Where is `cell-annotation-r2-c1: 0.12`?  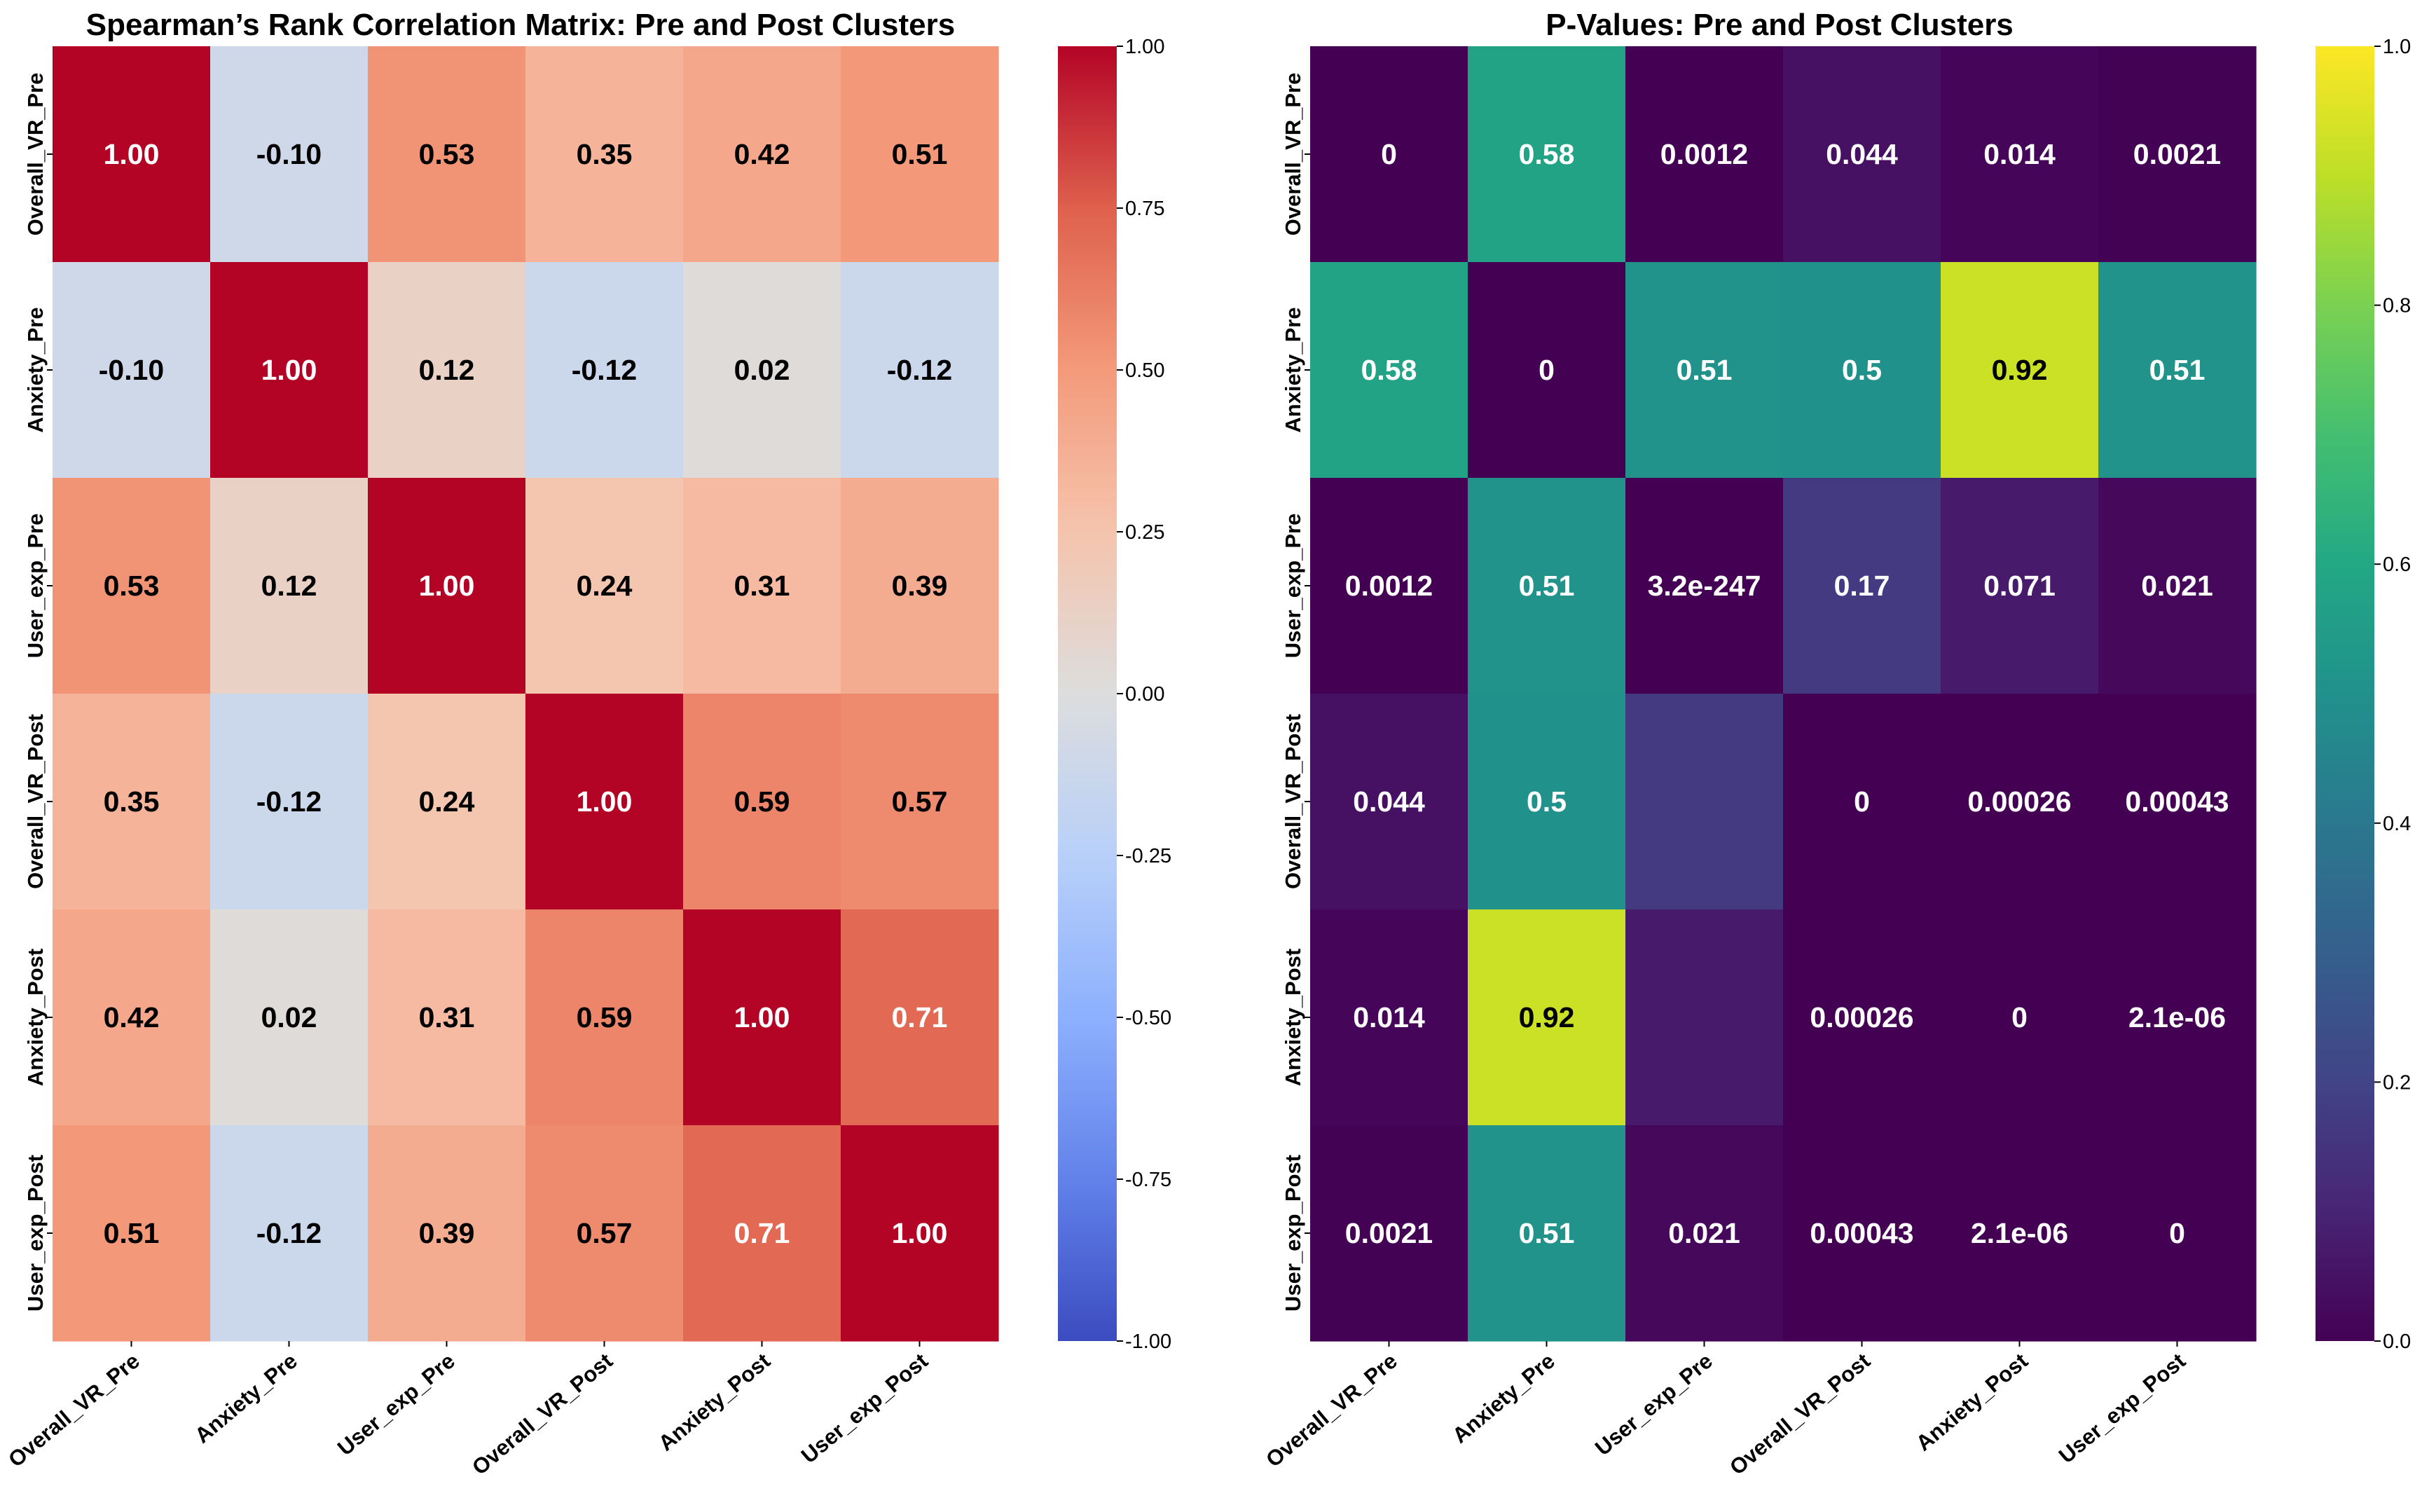
cell-annotation-r2-c1: 0.12 is located at coordinates (289, 586).